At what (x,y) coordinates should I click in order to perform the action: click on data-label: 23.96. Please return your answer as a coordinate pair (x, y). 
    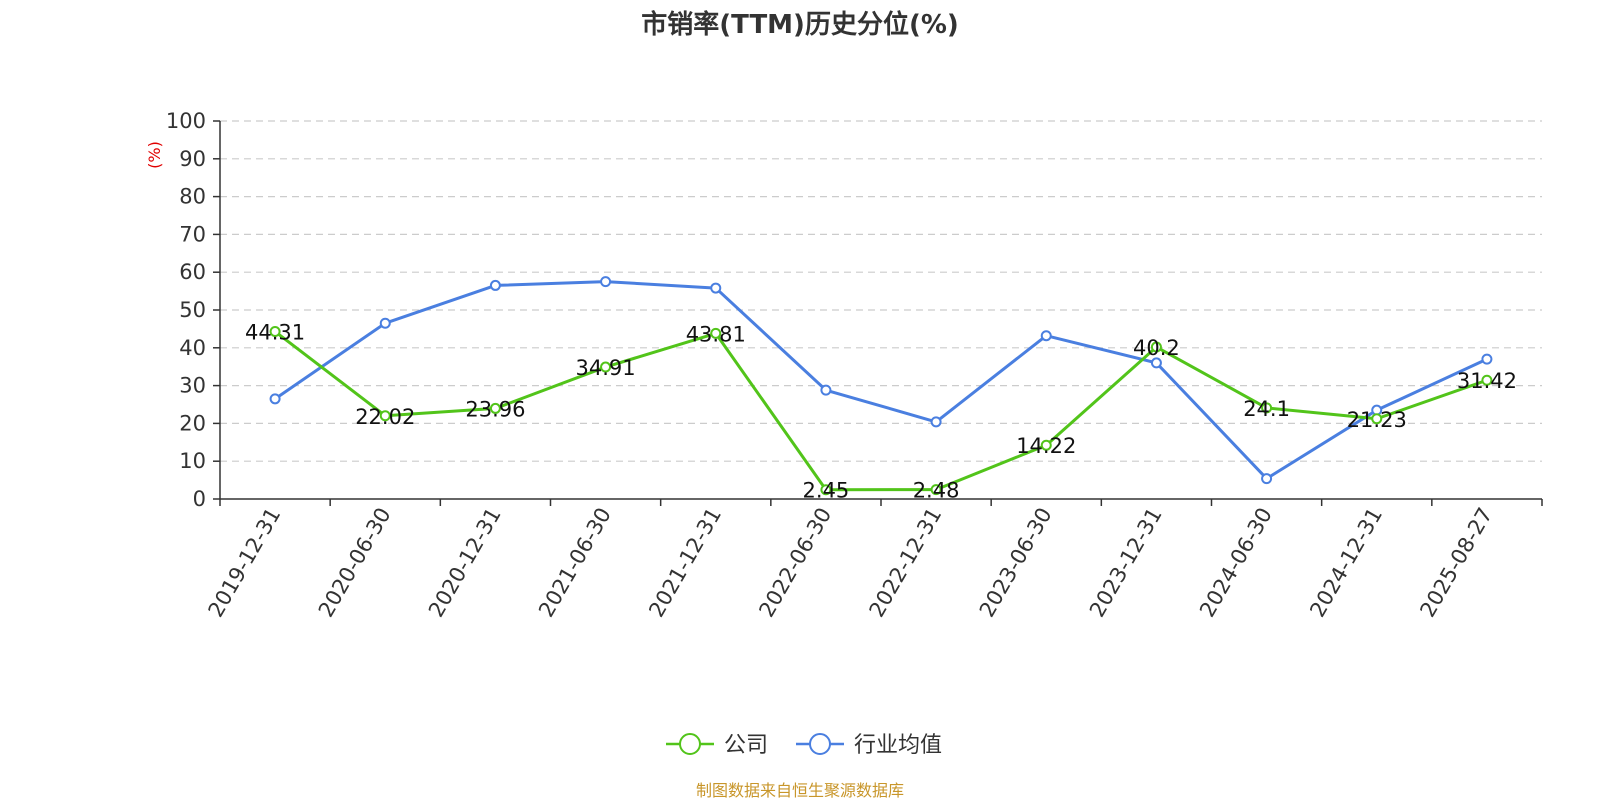
    Looking at the image, I should click on (495, 409).